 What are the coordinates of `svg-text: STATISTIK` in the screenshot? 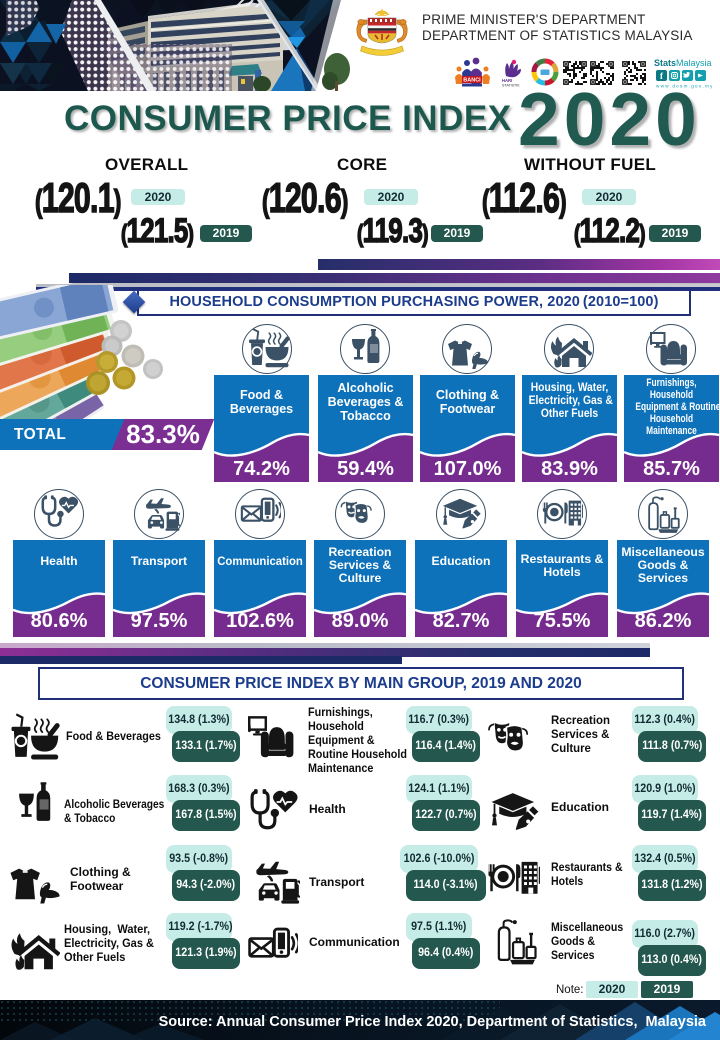 It's located at (511, 86).